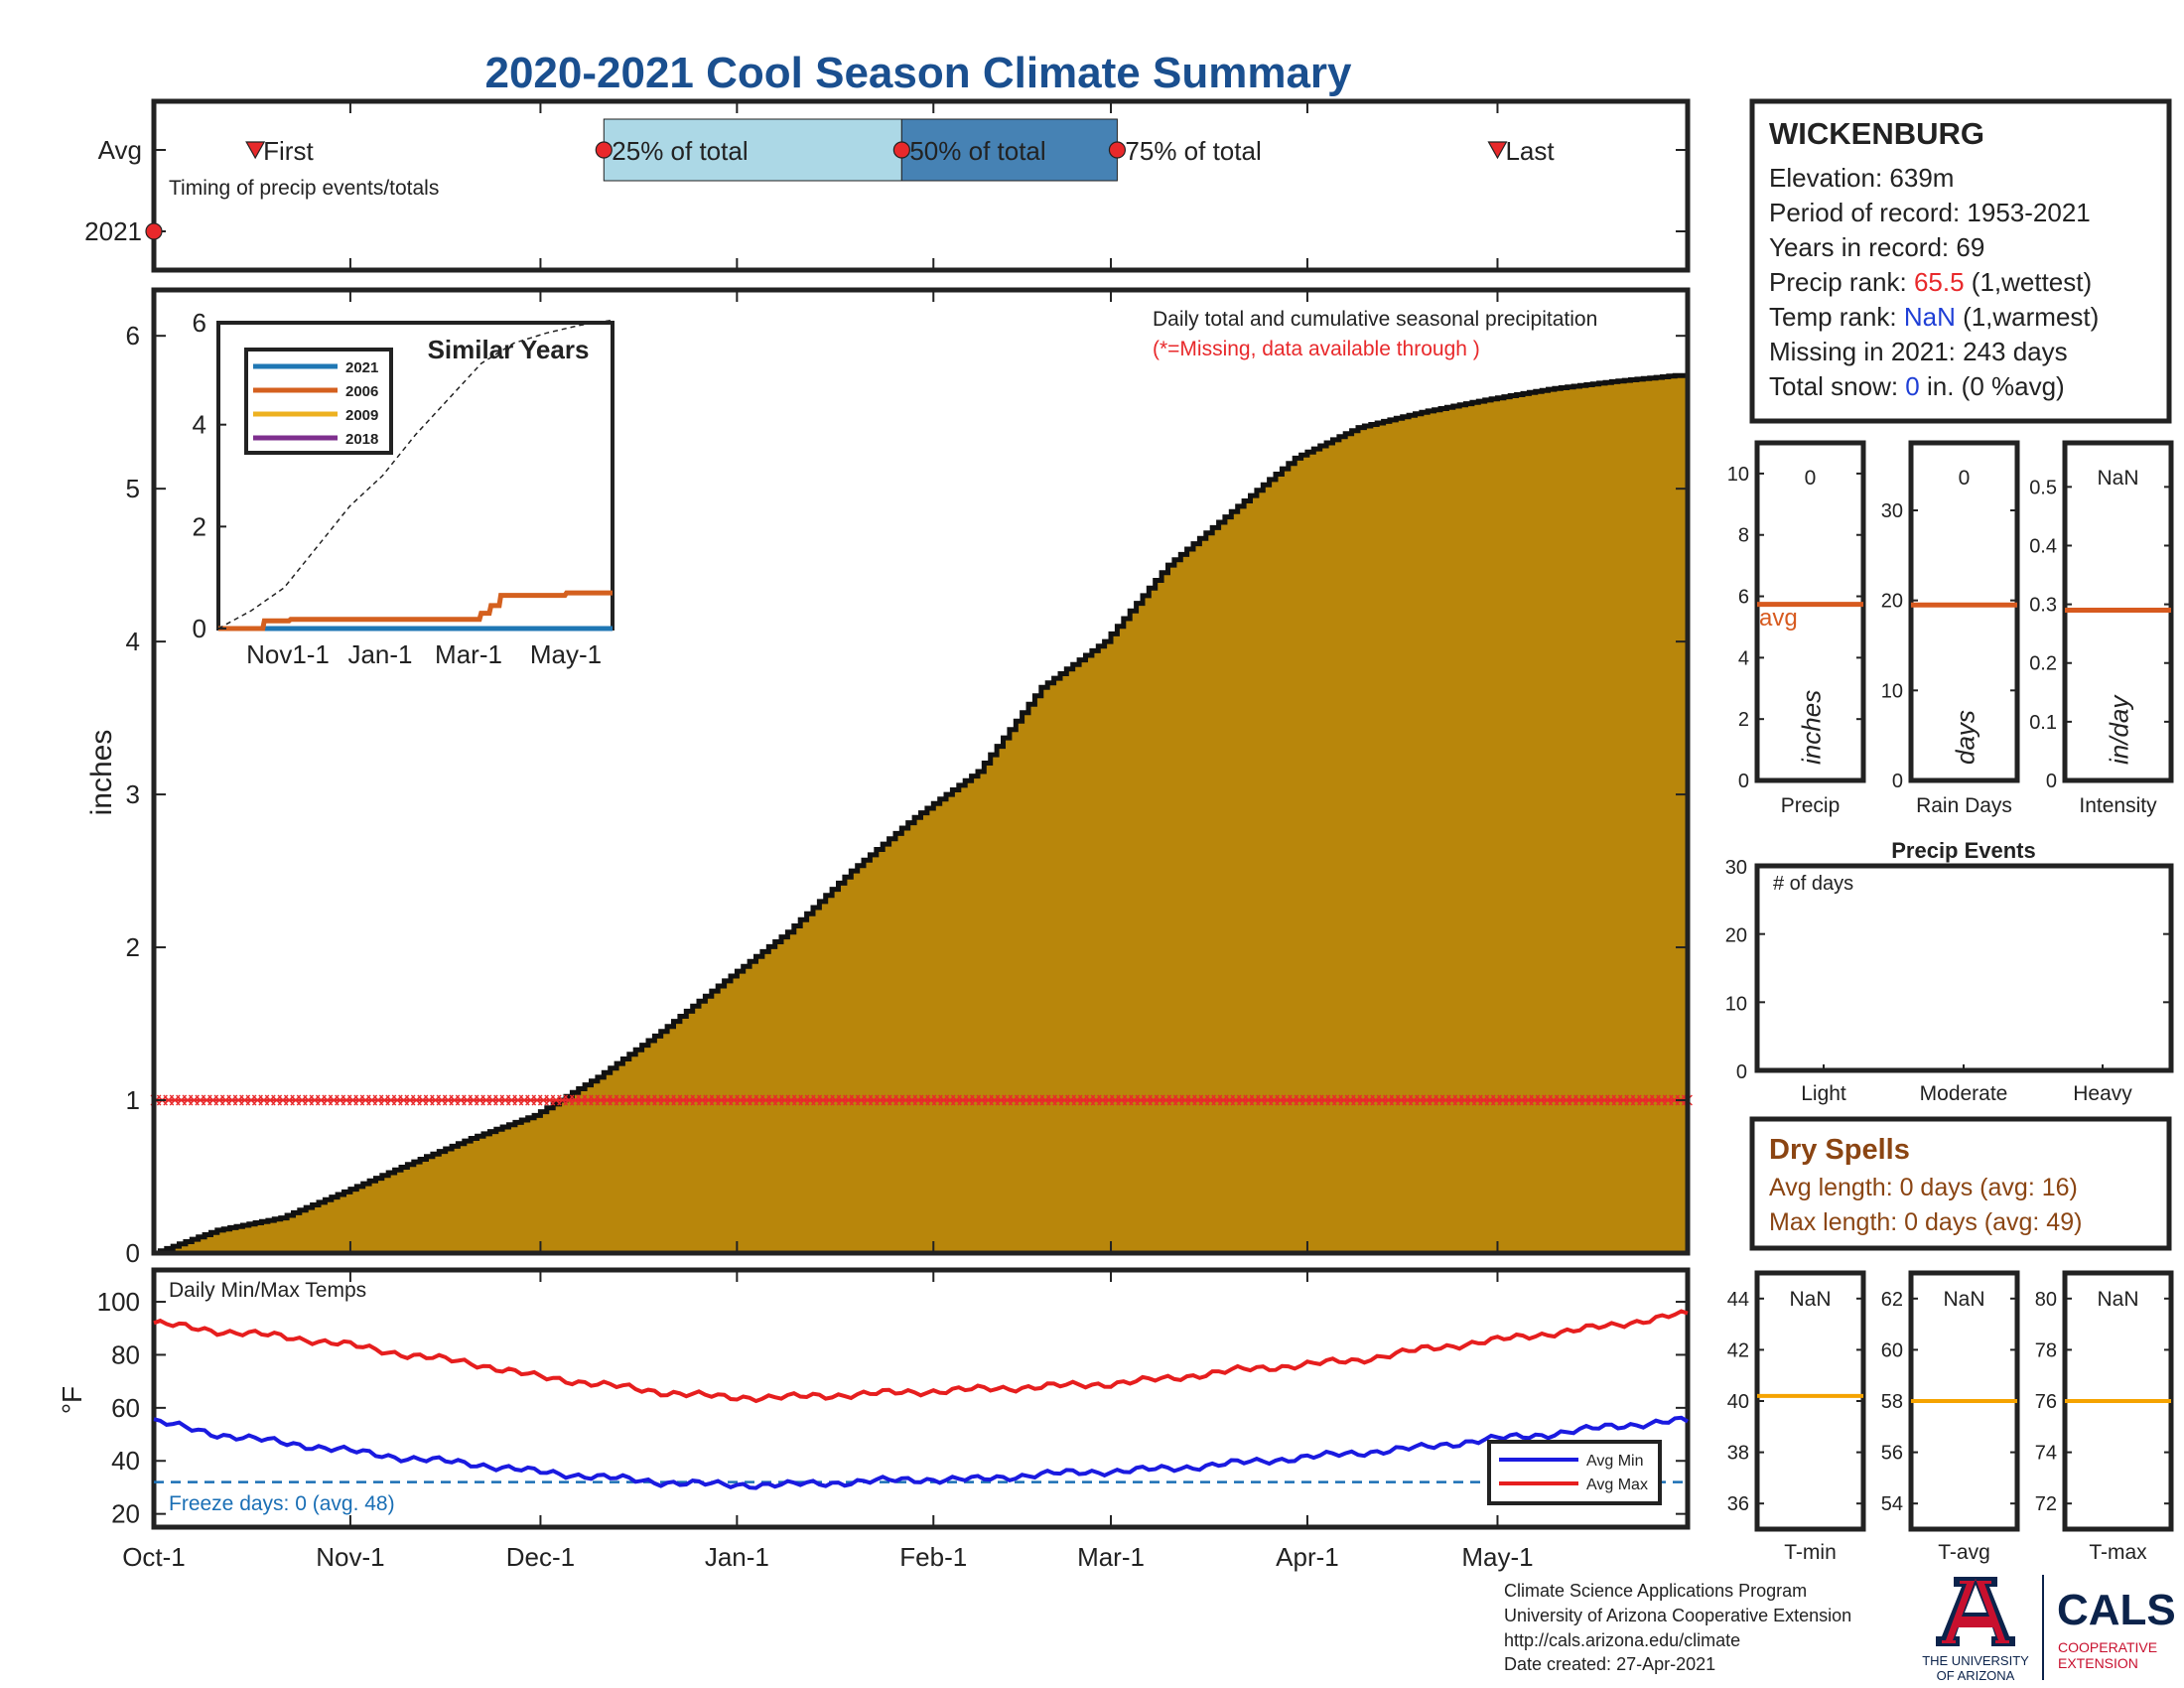  Describe the element at coordinates (1738, 1300) in the screenshot. I see `temp-panel-y-tick-label: 44` at that location.